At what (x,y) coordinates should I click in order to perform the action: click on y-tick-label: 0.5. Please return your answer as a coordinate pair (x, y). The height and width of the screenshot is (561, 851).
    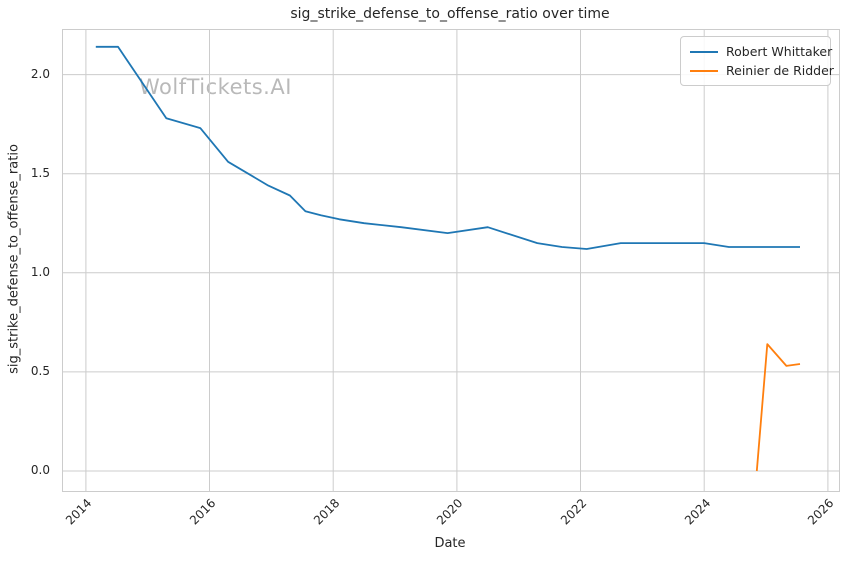
    Looking at the image, I should click on (40, 370).